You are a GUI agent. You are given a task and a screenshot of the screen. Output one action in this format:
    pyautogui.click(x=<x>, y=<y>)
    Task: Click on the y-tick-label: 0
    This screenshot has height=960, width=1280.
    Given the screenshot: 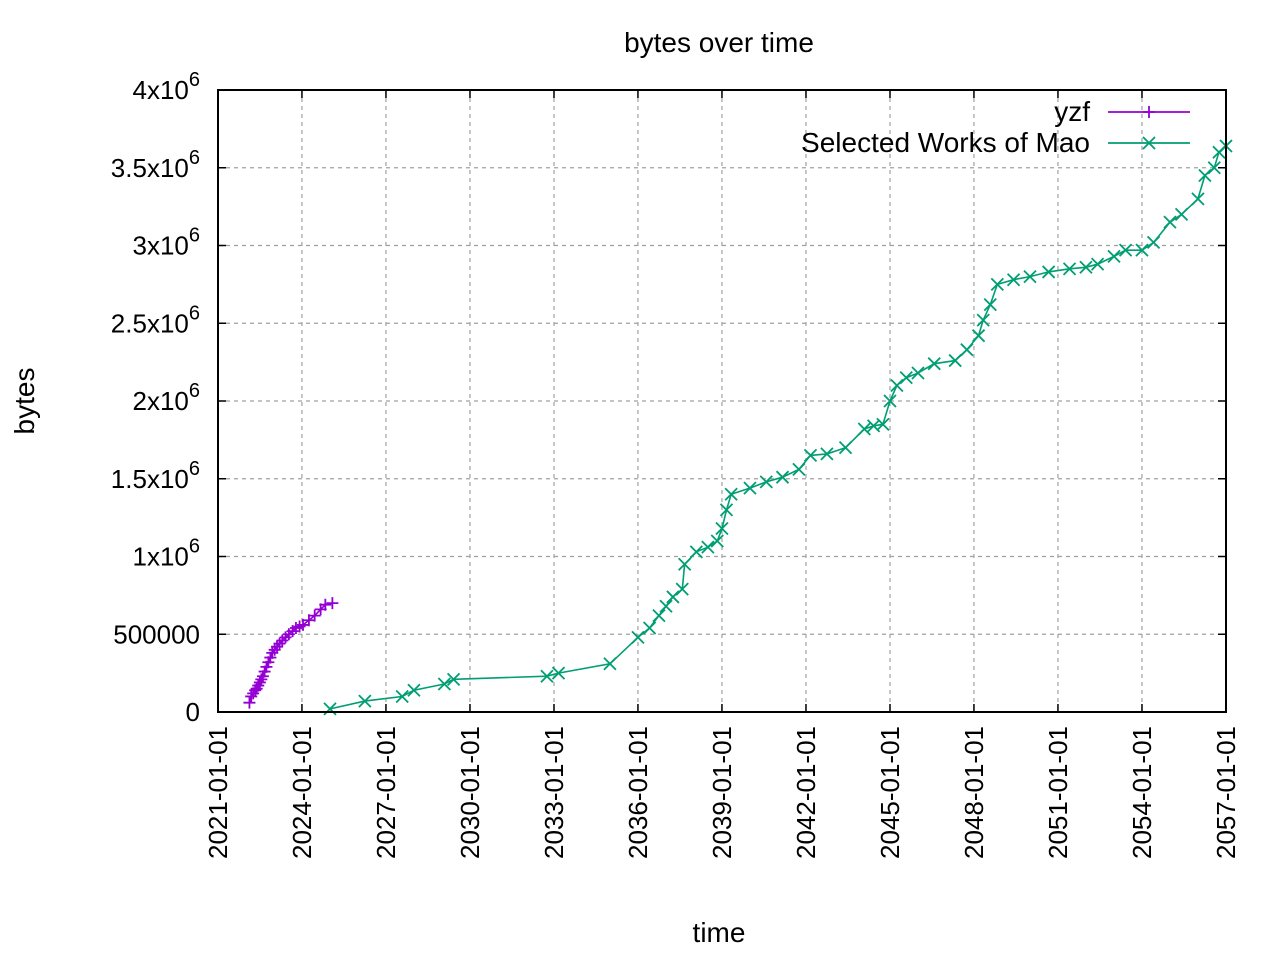 What is the action you would take?
    pyautogui.click(x=193, y=712)
    